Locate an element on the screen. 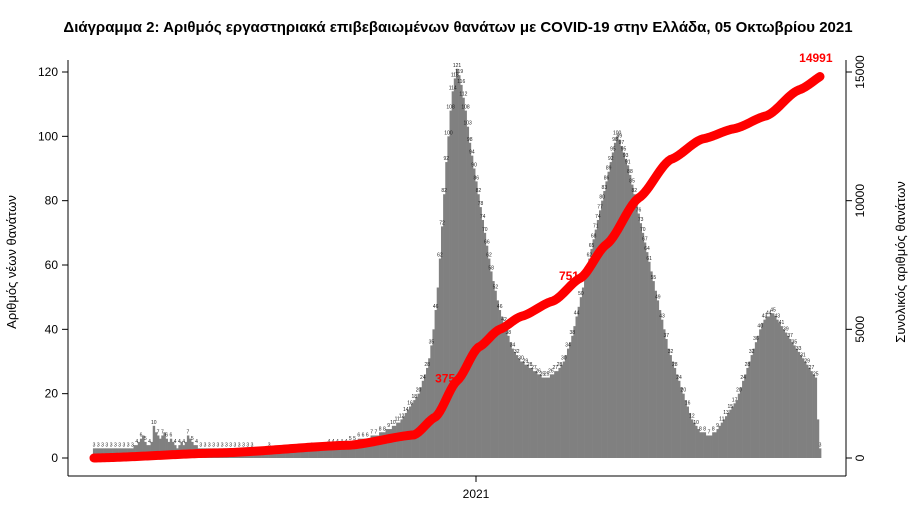 Image resolution: width=916 pixels, height=512 pixels. bar-value-label: 34 is located at coordinates (513, 346).